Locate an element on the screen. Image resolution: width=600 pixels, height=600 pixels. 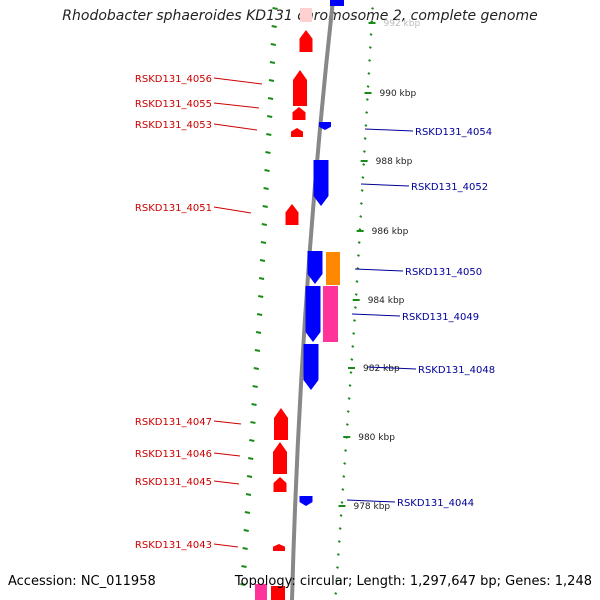
gene-red-bottom is located at coordinates (278, 593).